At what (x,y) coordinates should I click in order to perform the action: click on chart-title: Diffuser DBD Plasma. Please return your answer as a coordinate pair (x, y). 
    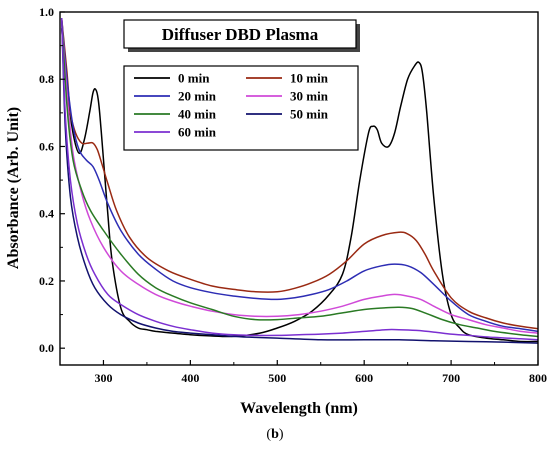
    Looking at the image, I should click on (240, 34).